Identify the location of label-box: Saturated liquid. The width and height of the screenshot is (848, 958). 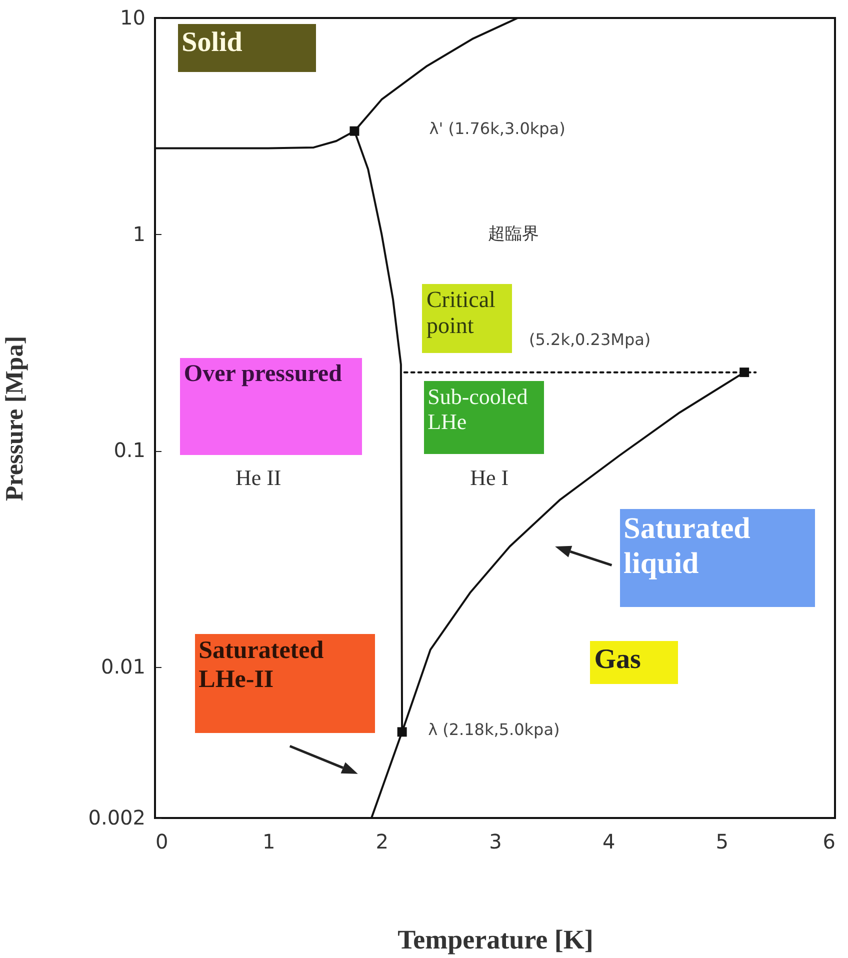
(717, 558).